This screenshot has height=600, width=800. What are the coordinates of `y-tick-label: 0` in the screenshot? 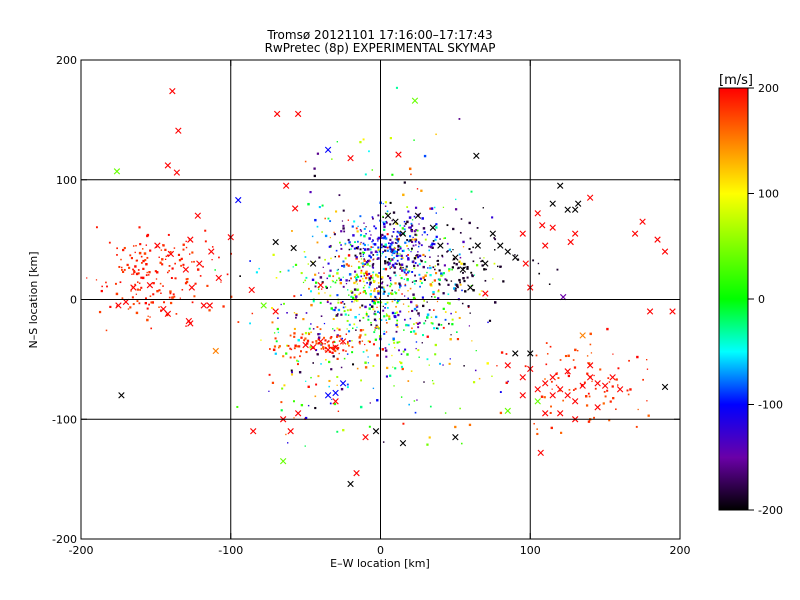 It's located at (73, 300).